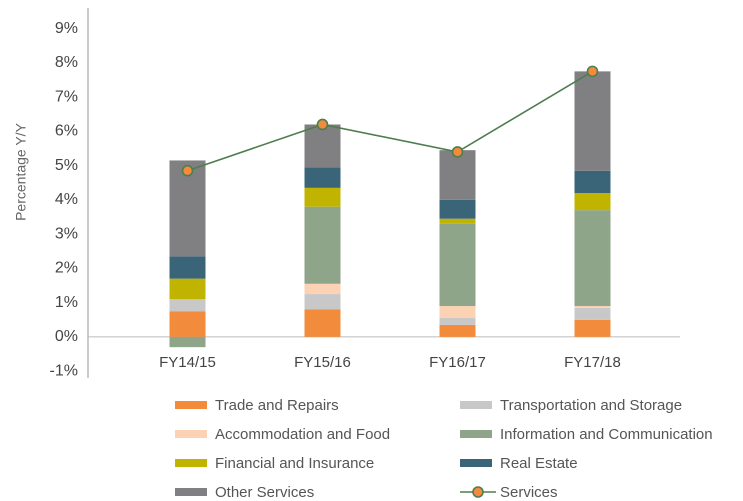  I want to click on y-tick-label: 3%, so click(66, 233).